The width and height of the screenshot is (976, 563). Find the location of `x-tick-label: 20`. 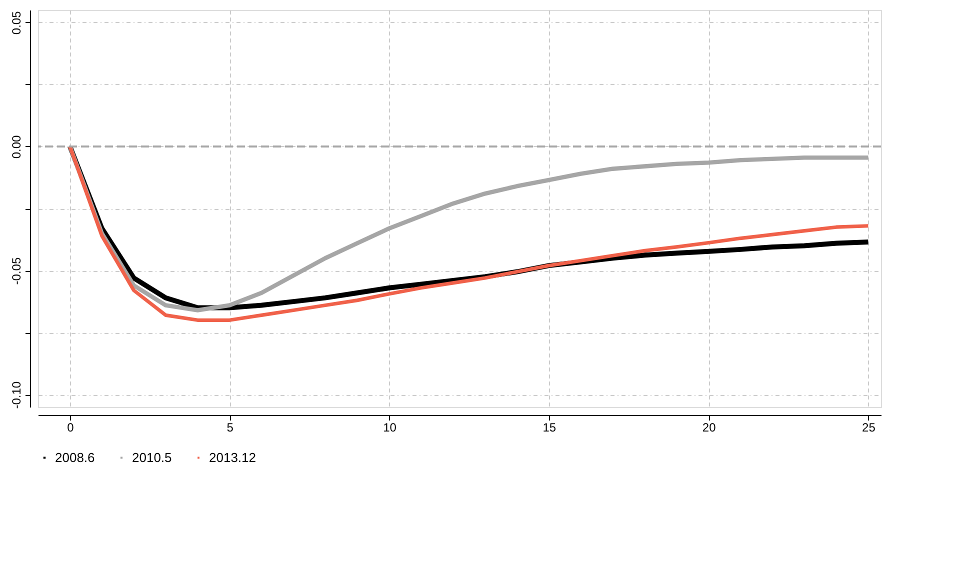

x-tick-label: 20 is located at coordinates (709, 427).